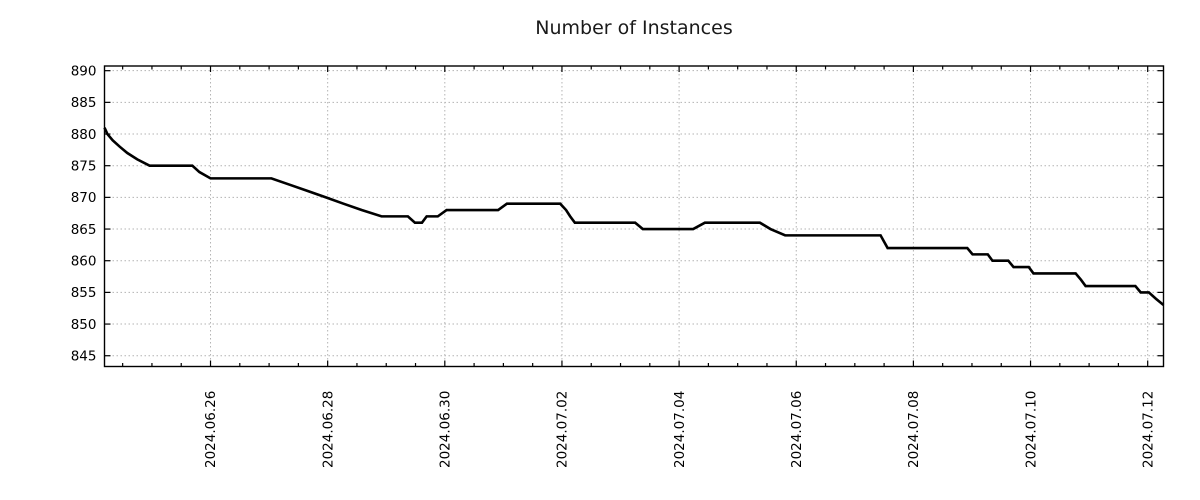 Image resolution: width=1200 pixels, height=500 pixels. What do you see at coordinates (1031, 429) in the screenshot?
I see `x-axis-label: 2024.07.10` at bounding box center [1031, 429].